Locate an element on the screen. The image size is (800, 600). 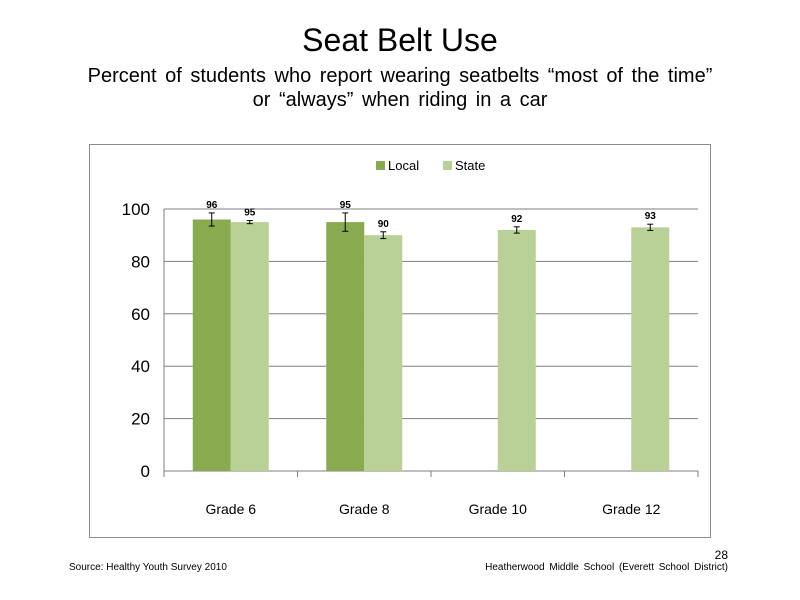
y-tick-label: 40 is located at coordinates (140, 366).